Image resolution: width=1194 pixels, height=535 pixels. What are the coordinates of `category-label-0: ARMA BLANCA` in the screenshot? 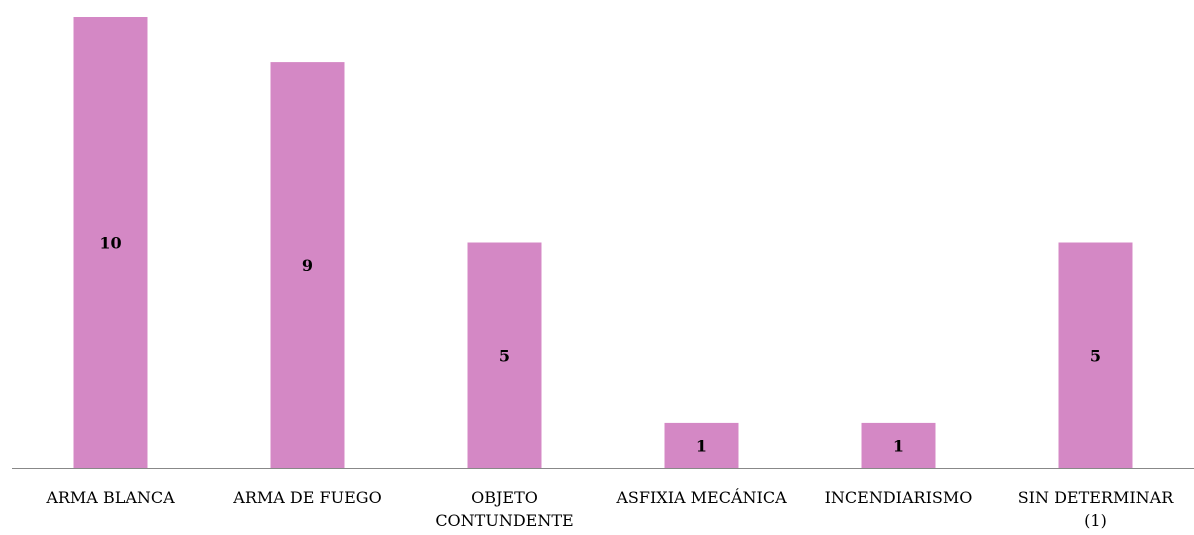 It's located at (110, 497).